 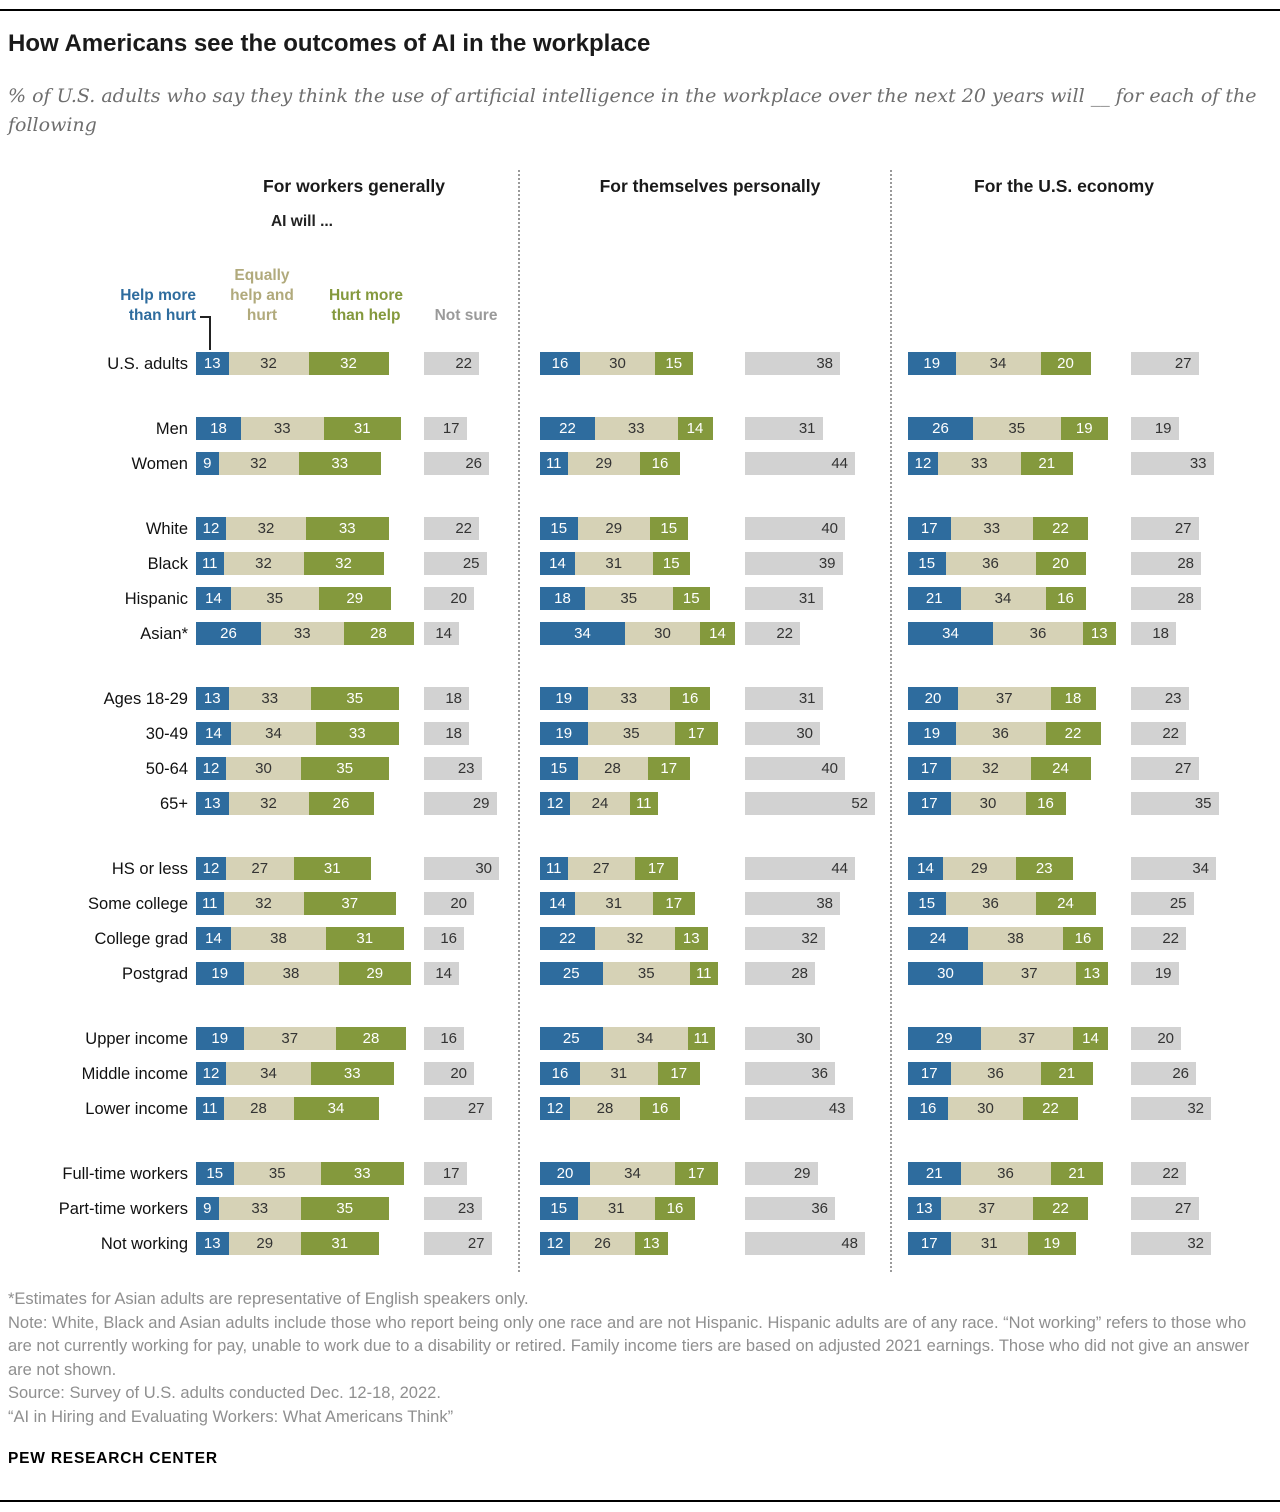 I want to click on bar-hurt-more: 15, so click(x=691, y=598).